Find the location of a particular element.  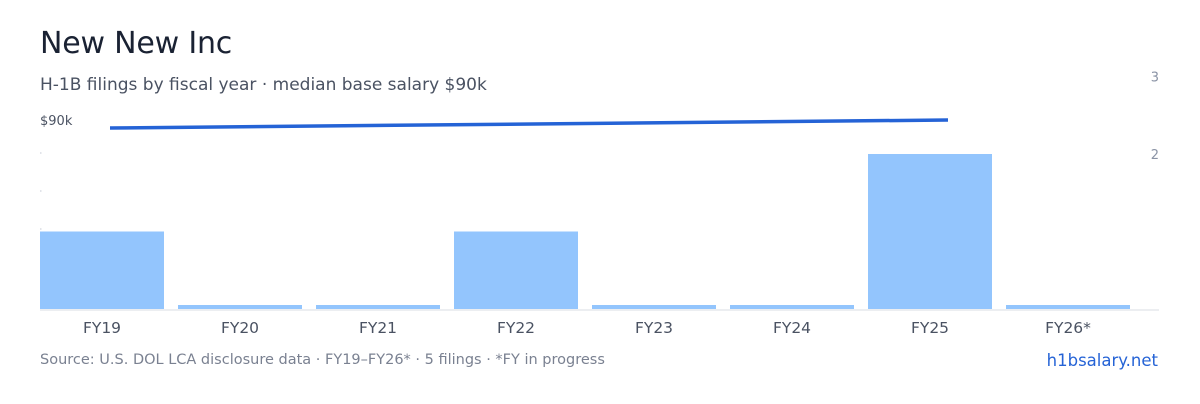

x-tick-label-FY21: FY21 is located at coordinates (378, 328).